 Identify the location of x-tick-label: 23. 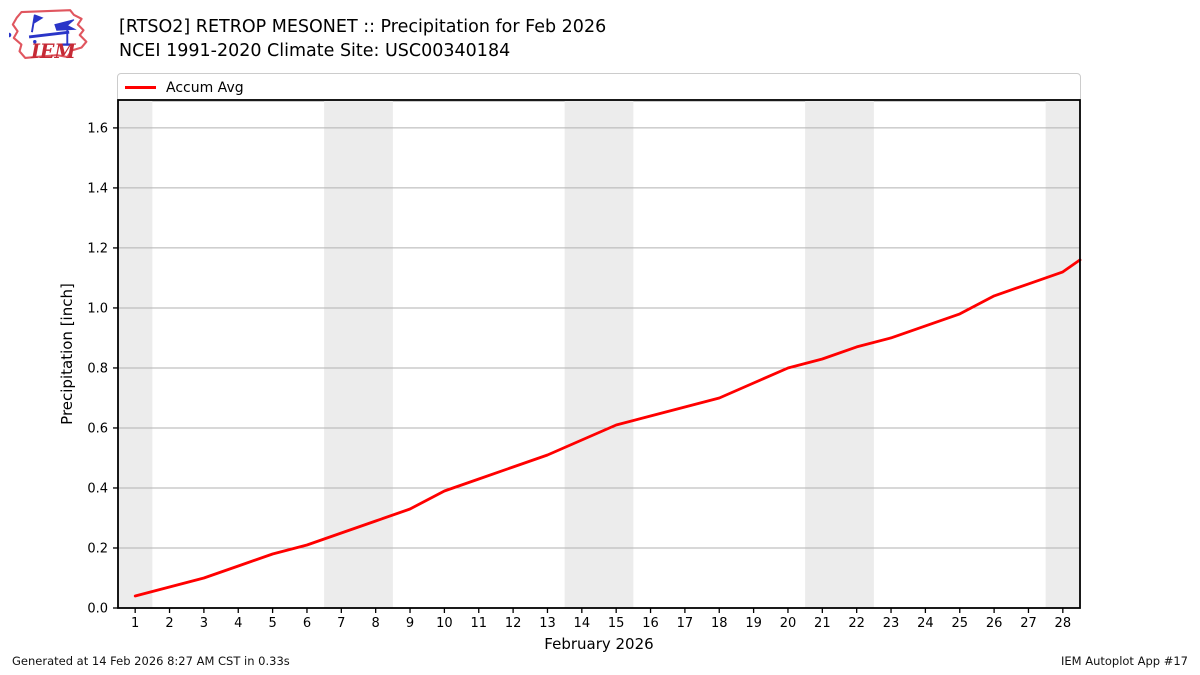
(891, 623).